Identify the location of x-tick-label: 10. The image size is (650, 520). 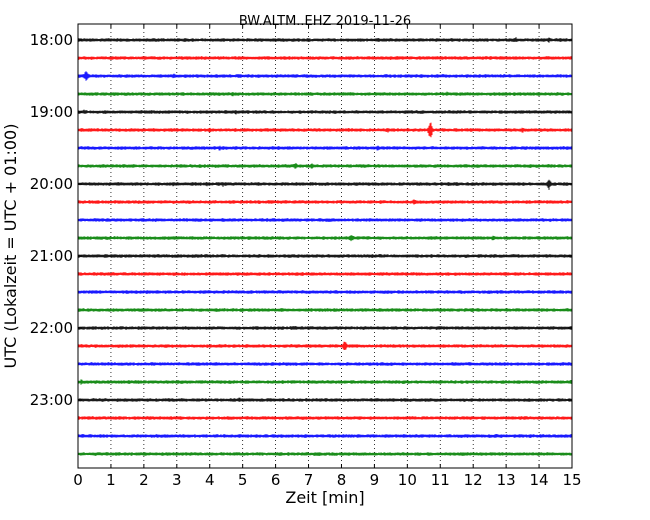
(407, 480).